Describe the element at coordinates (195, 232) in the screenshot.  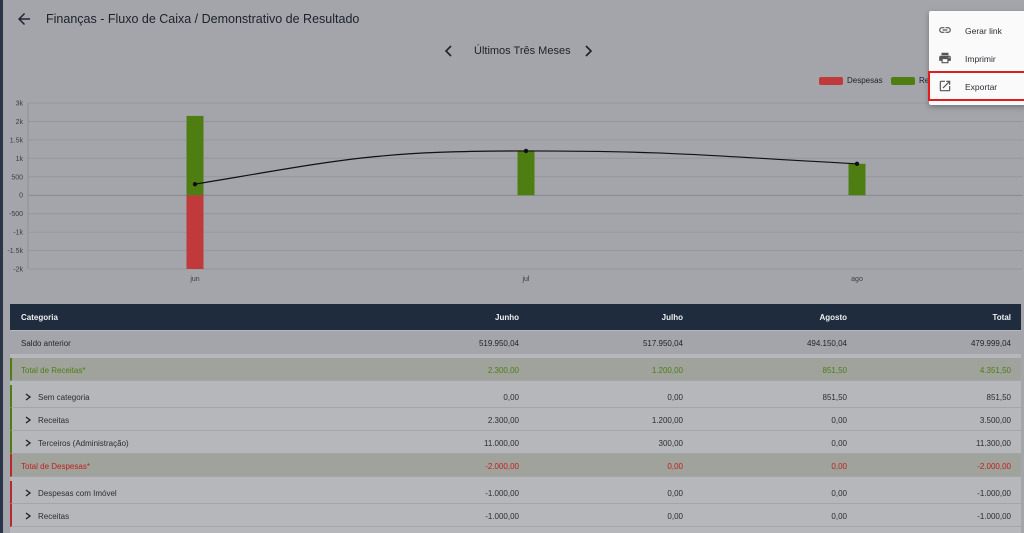
I see `bar-despesas` at that location.